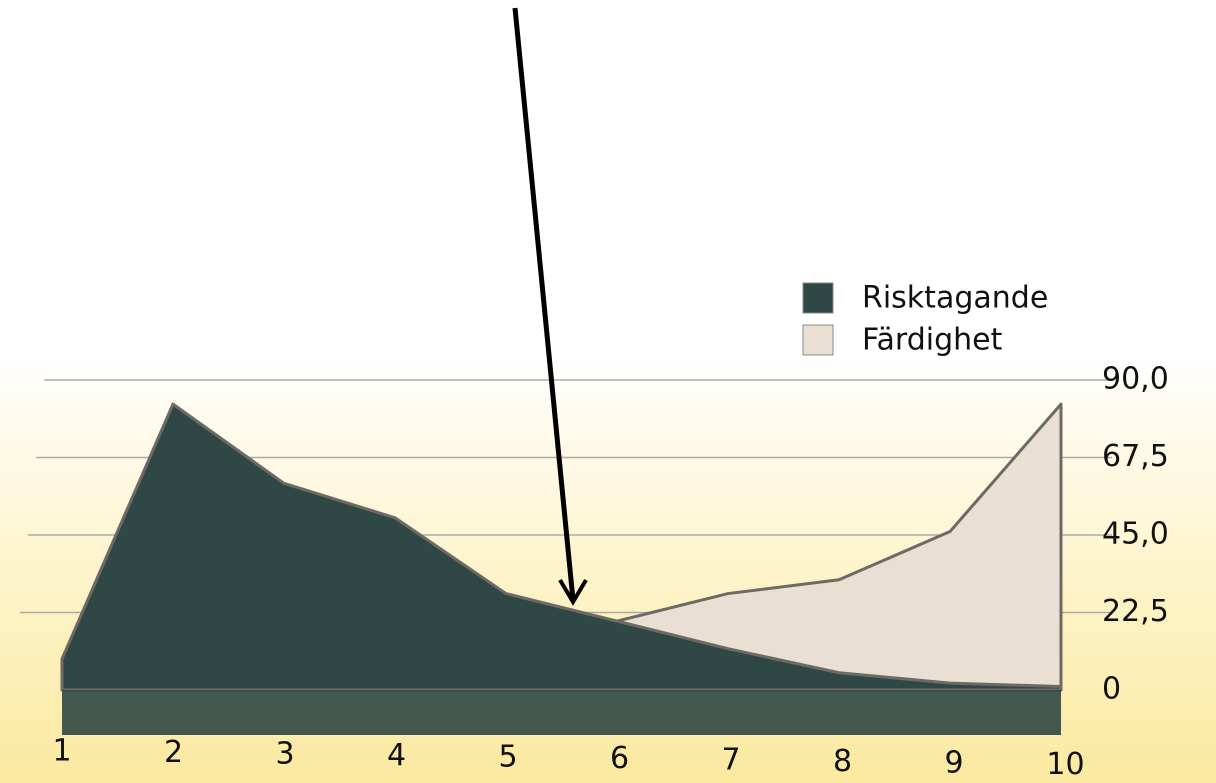 This screenshot has width=1216, height=783. What do you see at coordinates (925, 319) in the screenshot?
I see `legend: Risktagande Färdighet` at bounding box center [925, 319].